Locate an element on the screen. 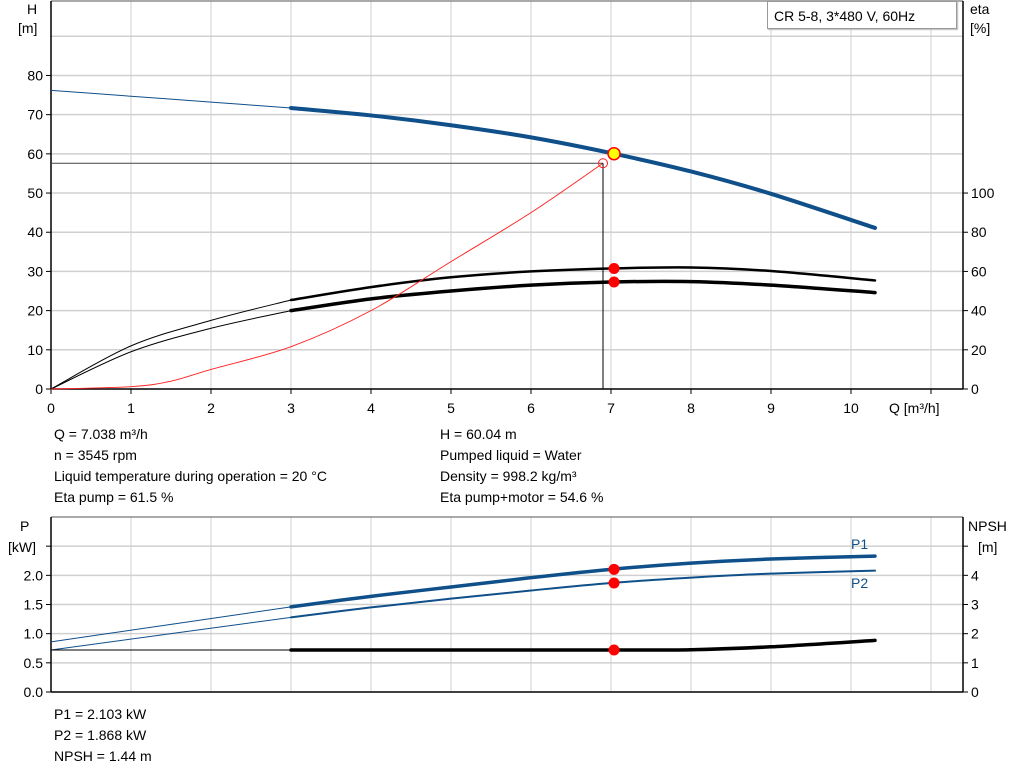 The width and height of the screenshot is (1024, 781). x-tick-label: 2 is located at coordinates (211, 408).